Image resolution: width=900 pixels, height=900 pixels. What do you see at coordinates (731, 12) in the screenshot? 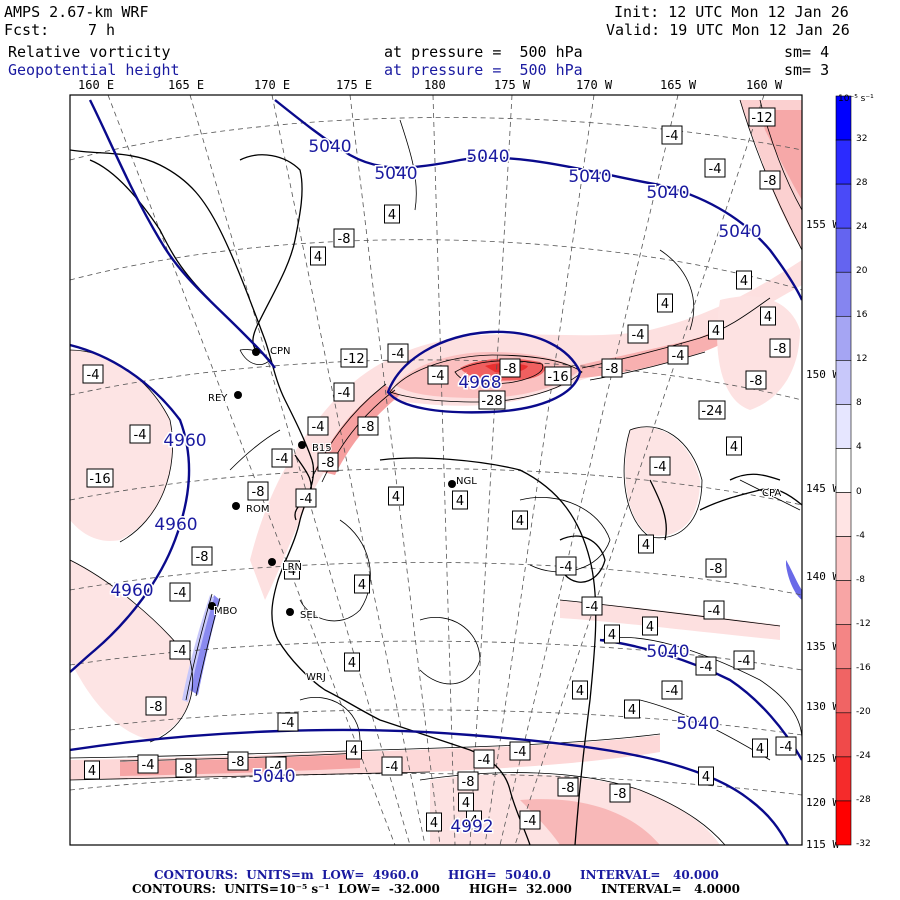
I see `init-time: Init: 12 UTC Mon 12 Jan 26` at bounding box center [731, 12].